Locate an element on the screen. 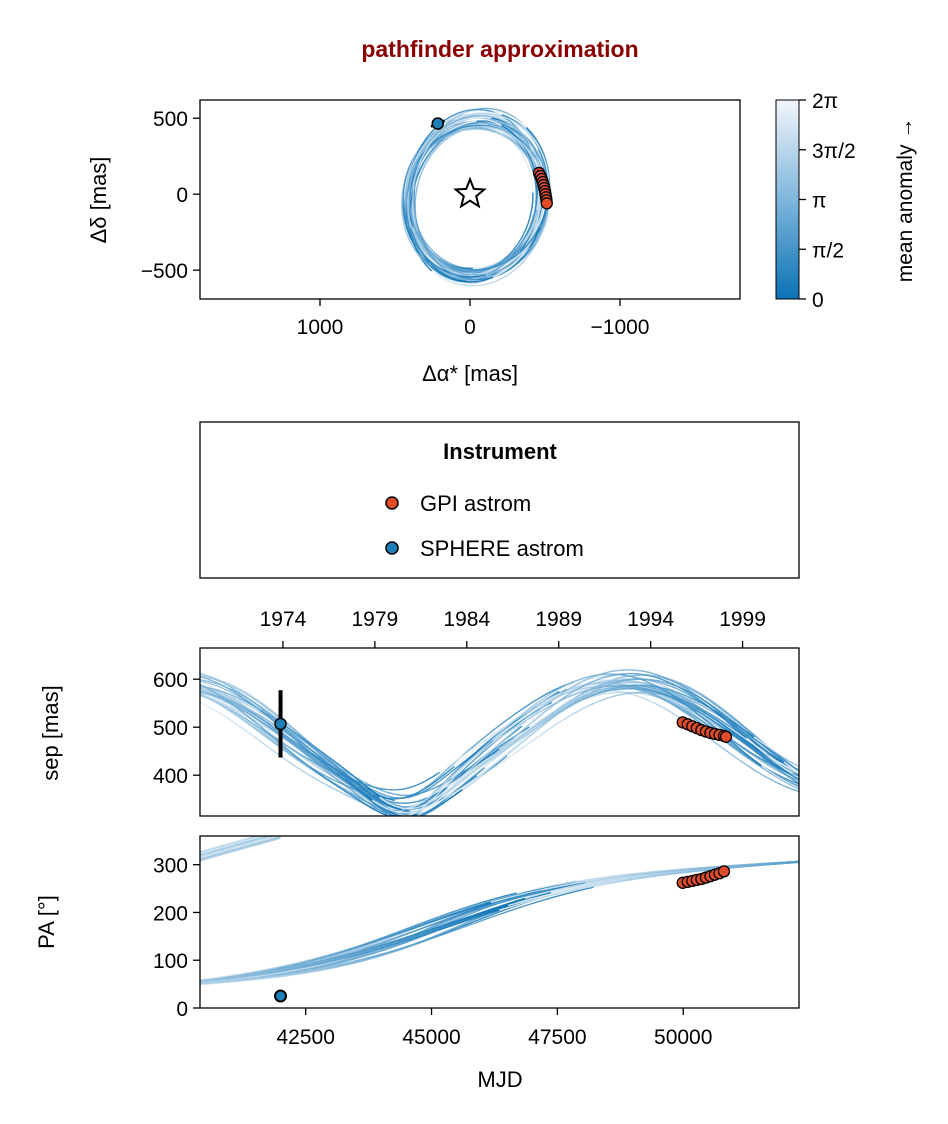 The width and height of the screenshot is (948, 1124). star-marker is located at coordinates (470, 192).